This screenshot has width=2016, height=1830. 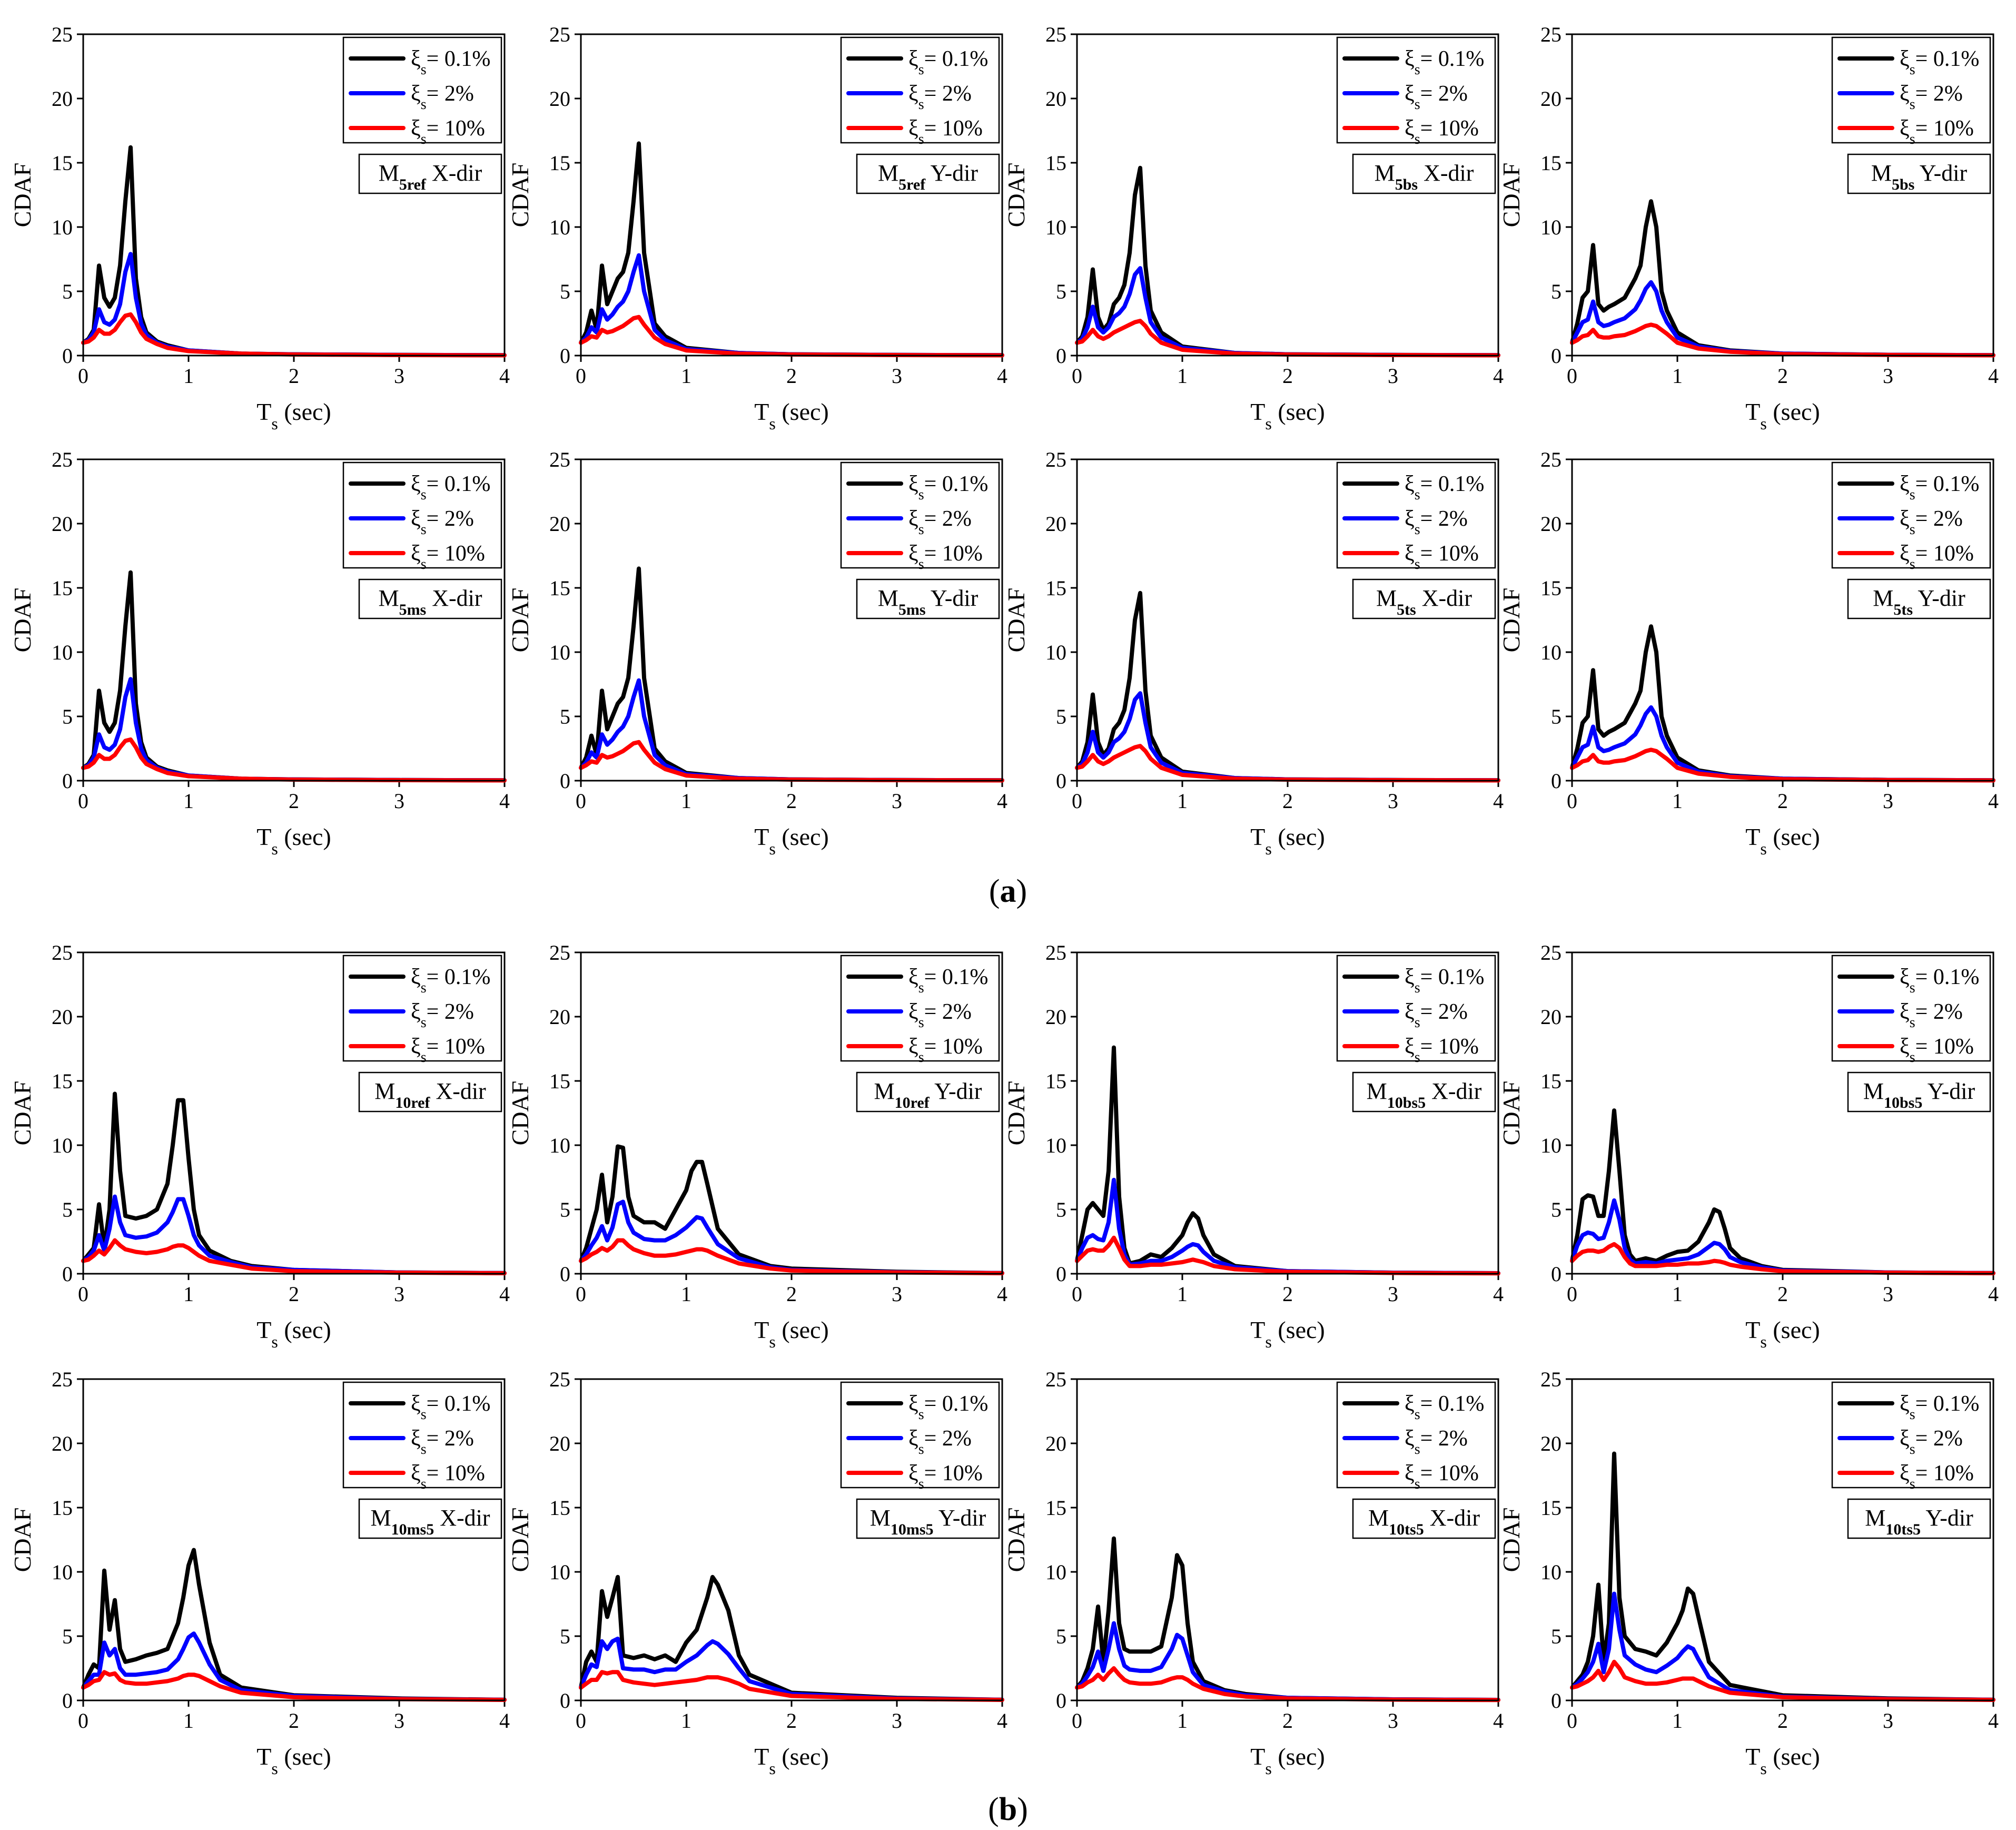 What do you see at coordinates (1061, 1636) in the screenshot?
I see `y-tick-label: 5` at bounding box center [1061, 1636].